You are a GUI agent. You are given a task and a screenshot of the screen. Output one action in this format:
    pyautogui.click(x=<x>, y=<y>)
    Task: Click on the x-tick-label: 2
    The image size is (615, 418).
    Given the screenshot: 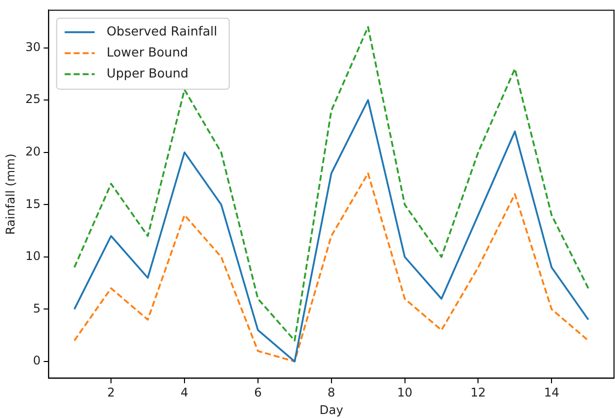 What is the action you would take?
    pyautogui.click(x=111, y=393)
    